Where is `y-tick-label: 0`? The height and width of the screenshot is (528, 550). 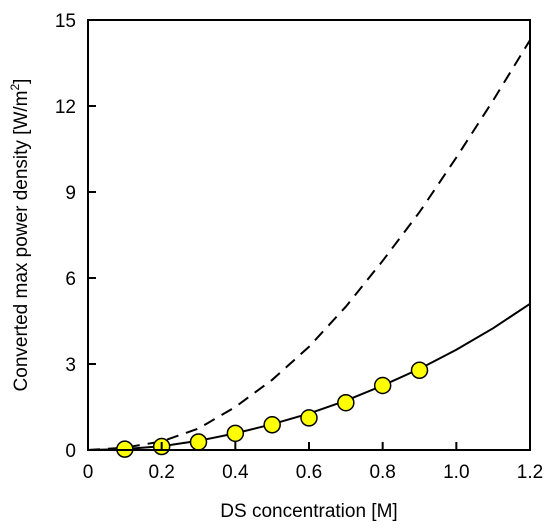 y-tick-label: 0 is located at coordinates (70, 451).